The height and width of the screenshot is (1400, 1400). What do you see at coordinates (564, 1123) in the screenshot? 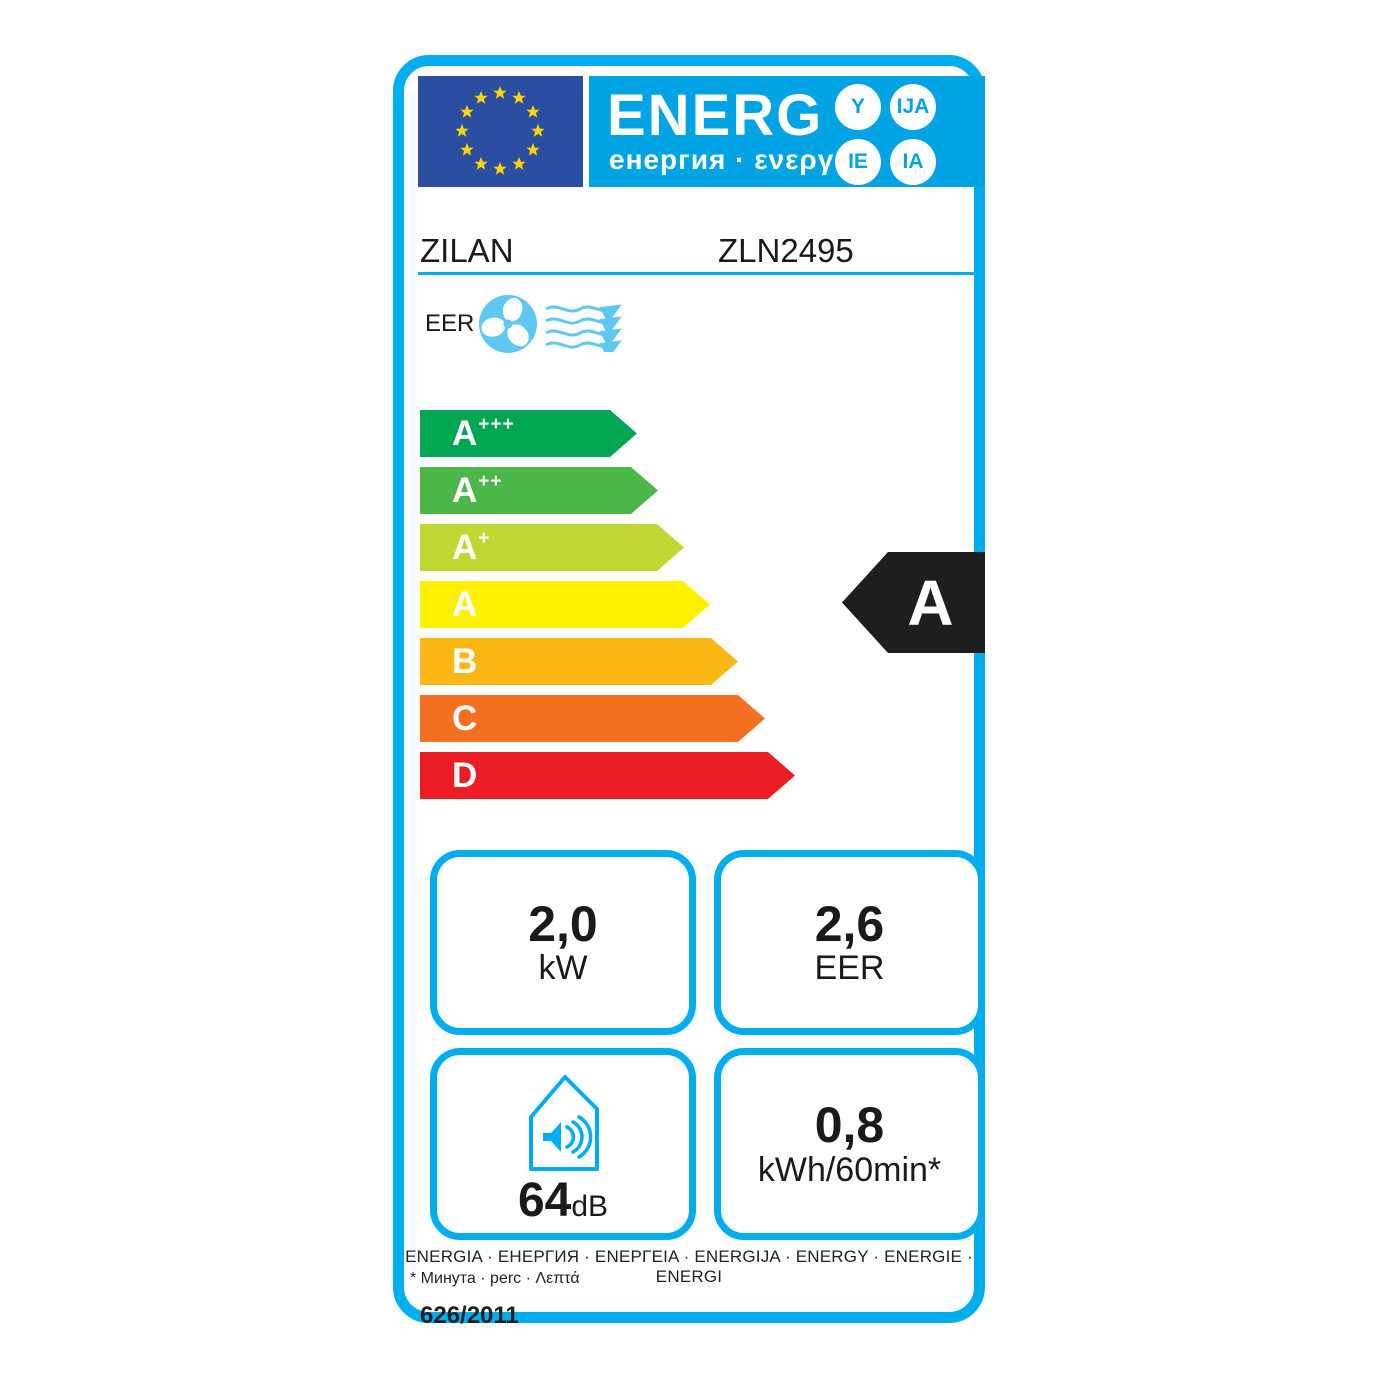
I see `house-noise-icon` at bounding box center [564, 1123].